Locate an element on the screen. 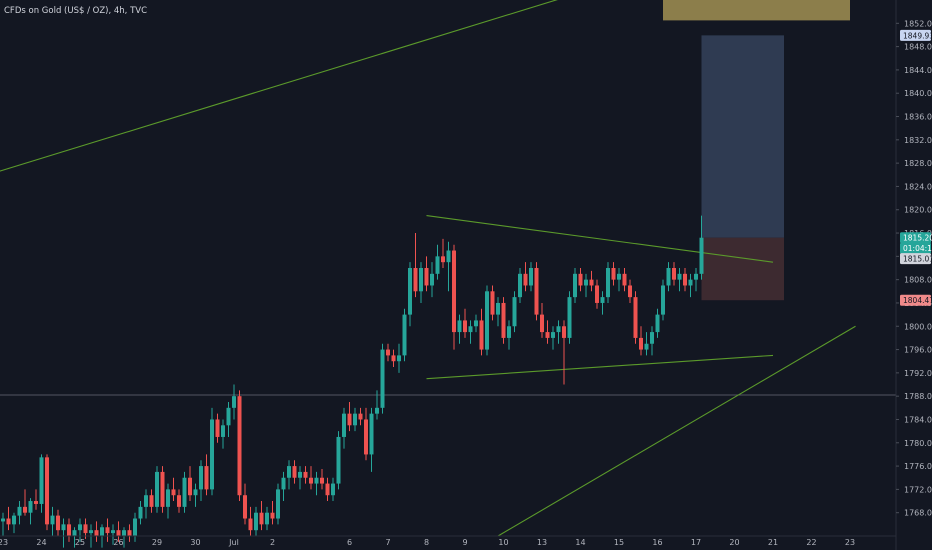  time-tick-label: 6 is located at coordinates (349, 542).